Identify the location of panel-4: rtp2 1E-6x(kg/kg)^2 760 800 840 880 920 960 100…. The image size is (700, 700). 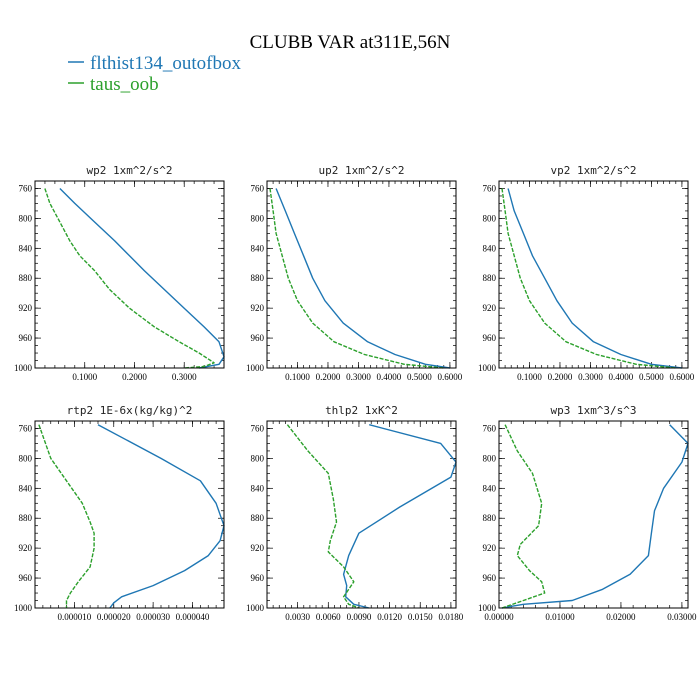
(119, 513).